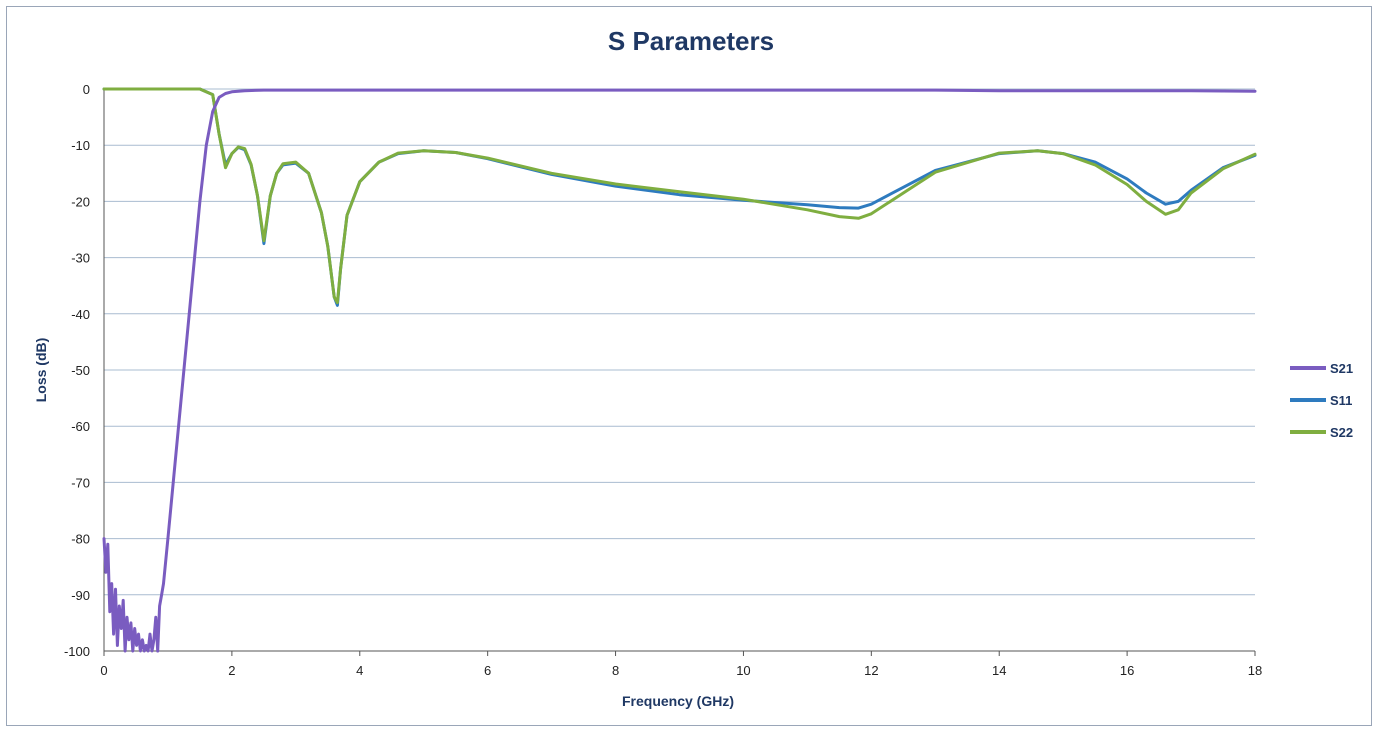 The height and width of the screenshot is (729, 1382). I want to click on y-tick-label: -90, so click(80, 595).